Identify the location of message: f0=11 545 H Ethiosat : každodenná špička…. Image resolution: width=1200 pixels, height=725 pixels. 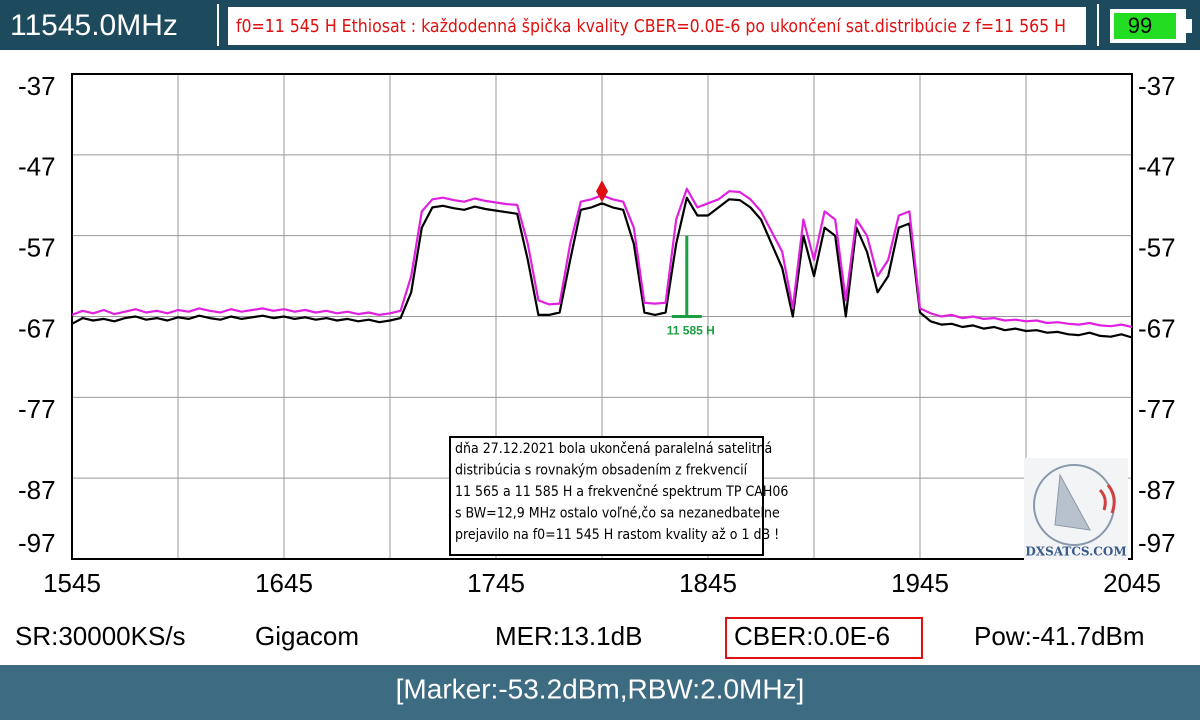
(651, 26).